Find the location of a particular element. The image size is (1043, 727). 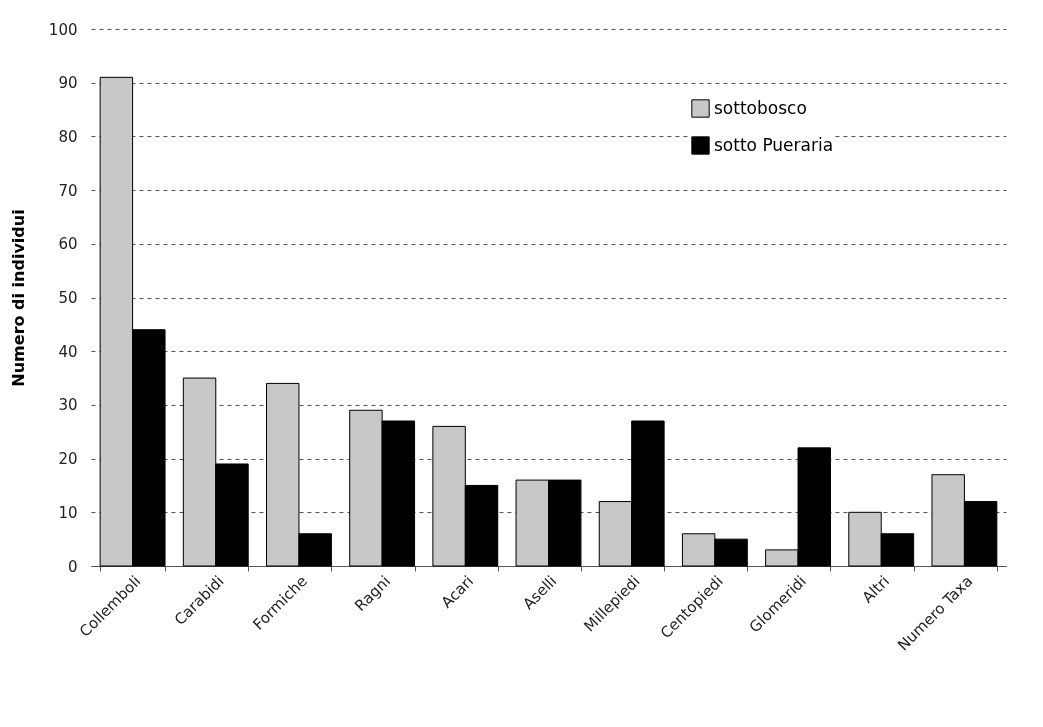

y-tick-label: 90 is located at coordinates (68, 83).